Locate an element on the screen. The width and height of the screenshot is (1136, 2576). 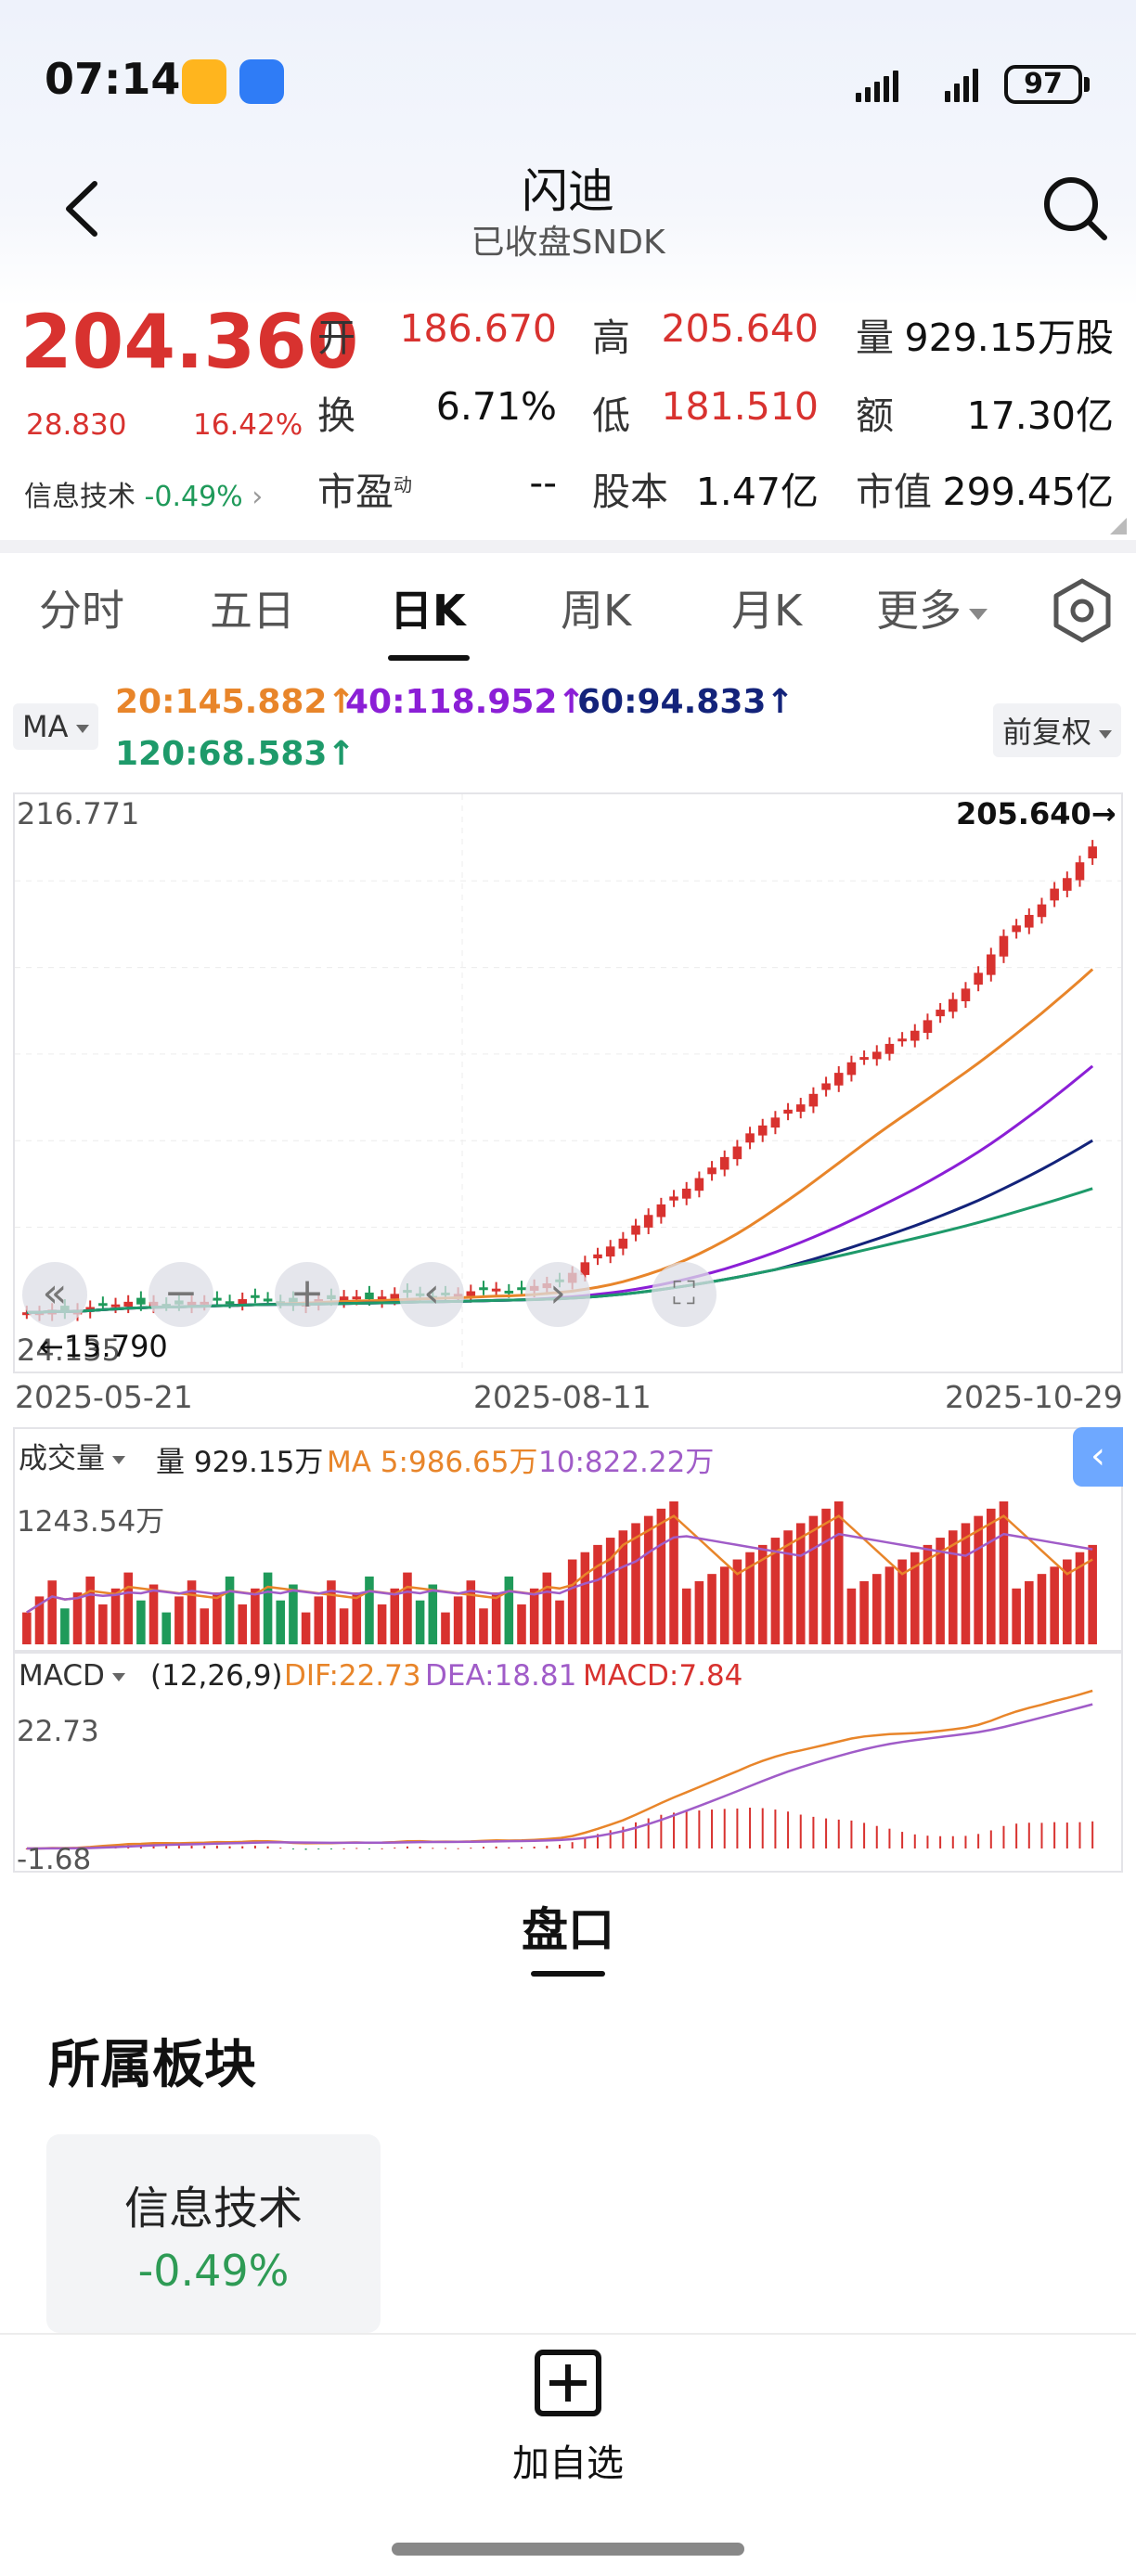
price-change-pct: 16.42% is located at coordinates (248, 425).